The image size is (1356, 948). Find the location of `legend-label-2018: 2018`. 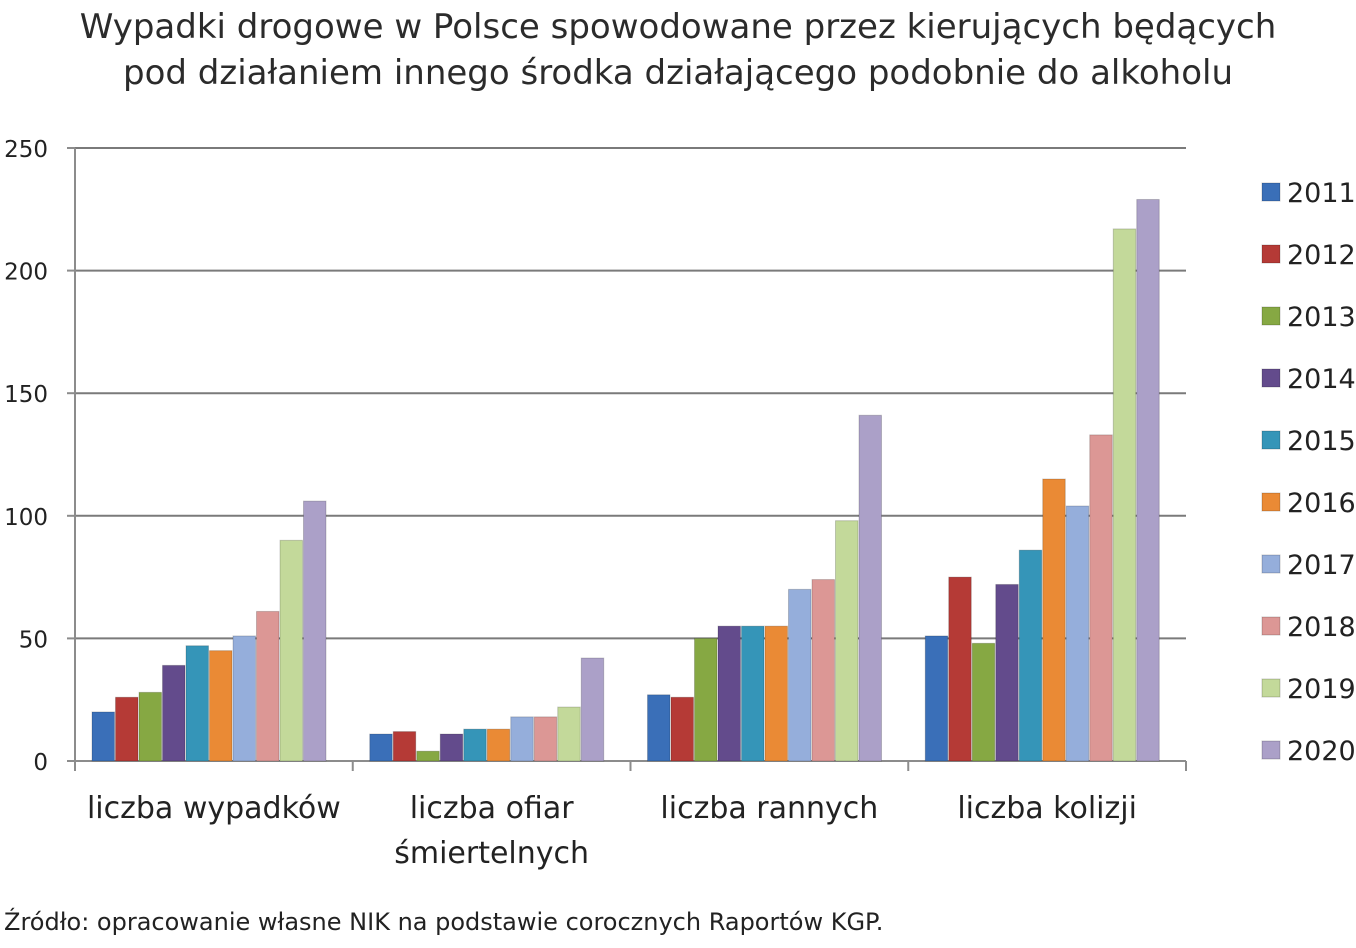

legend-label-2018: 2018 is located at coordinates (1321, 627).